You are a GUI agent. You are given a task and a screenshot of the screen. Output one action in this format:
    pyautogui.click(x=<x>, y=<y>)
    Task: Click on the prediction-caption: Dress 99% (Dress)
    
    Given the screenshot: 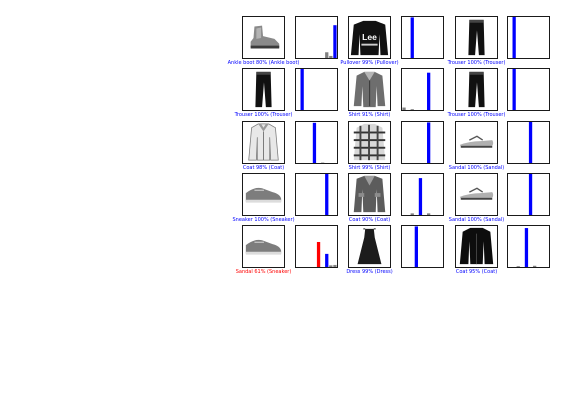 What is the action you would take?
    pyautogui.click(x=369, y=272)
    